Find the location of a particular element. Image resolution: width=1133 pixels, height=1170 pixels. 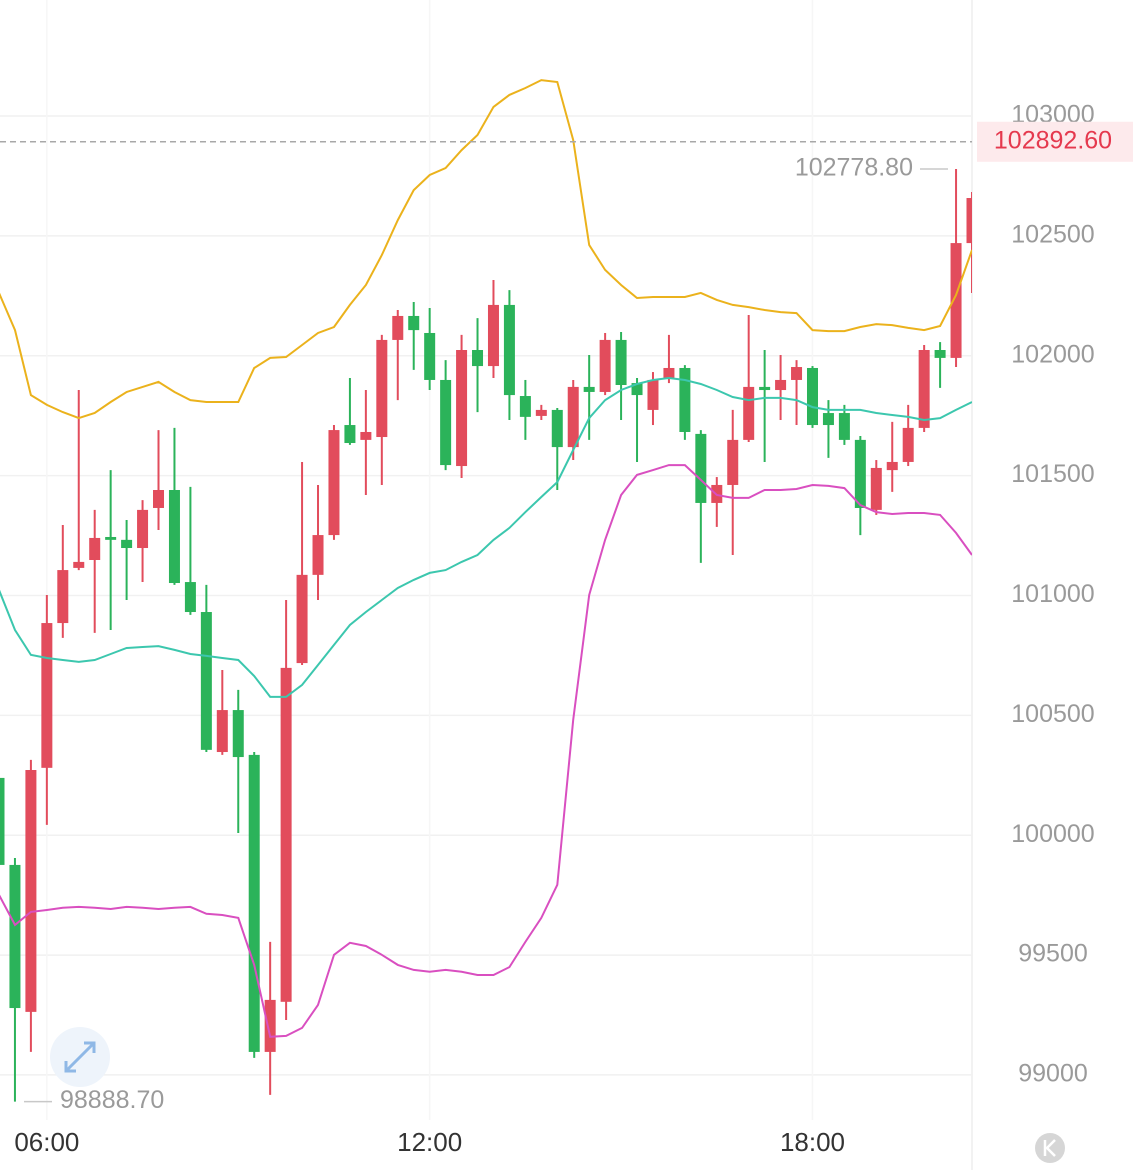

last-price-label: 102892.60 is located at coordinates (1053, 140).